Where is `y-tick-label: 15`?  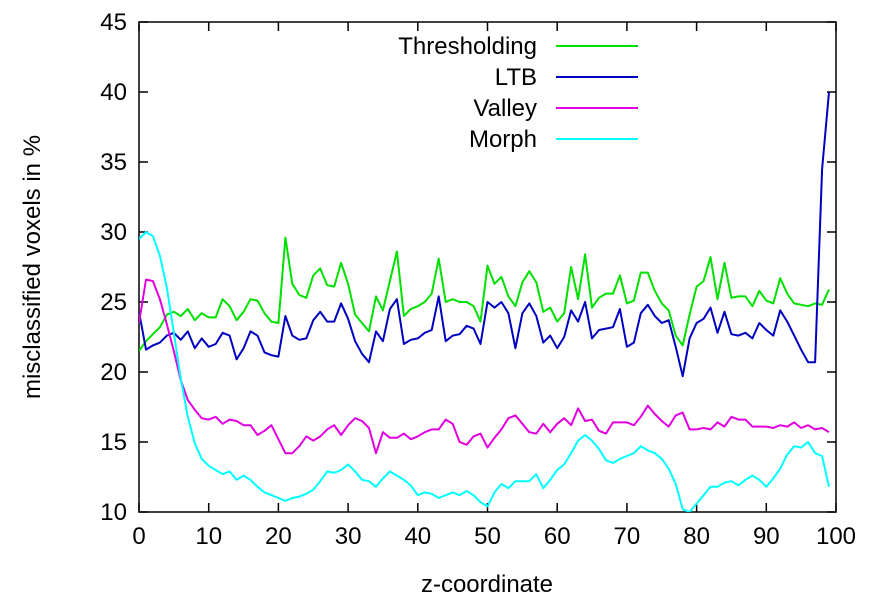
y-tick-label: 15 is located at coordinates (113, 442).